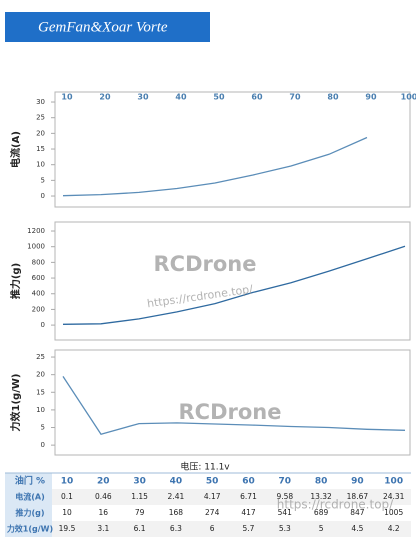 The width and height of the screenshot is (416, 538). What do you see at coordinates (36, 247) in the screenshot?
I see `y-tick-label: 1000` at bounding box center [36, 247].